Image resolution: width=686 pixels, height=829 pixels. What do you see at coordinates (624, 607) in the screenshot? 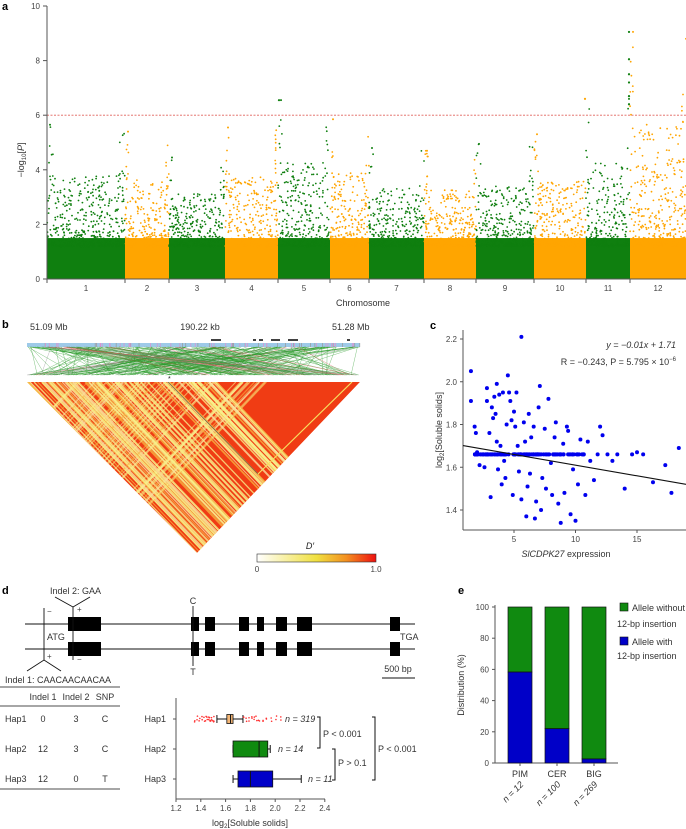
I see `legend-swatch-without` at bounding box center [624, 607].